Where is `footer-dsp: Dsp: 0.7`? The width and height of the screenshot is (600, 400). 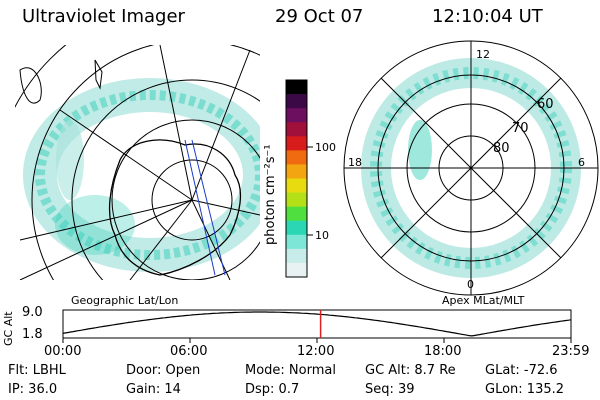
footer-dsp: Dsp: 0.7 is located at coordinates (272, 389).